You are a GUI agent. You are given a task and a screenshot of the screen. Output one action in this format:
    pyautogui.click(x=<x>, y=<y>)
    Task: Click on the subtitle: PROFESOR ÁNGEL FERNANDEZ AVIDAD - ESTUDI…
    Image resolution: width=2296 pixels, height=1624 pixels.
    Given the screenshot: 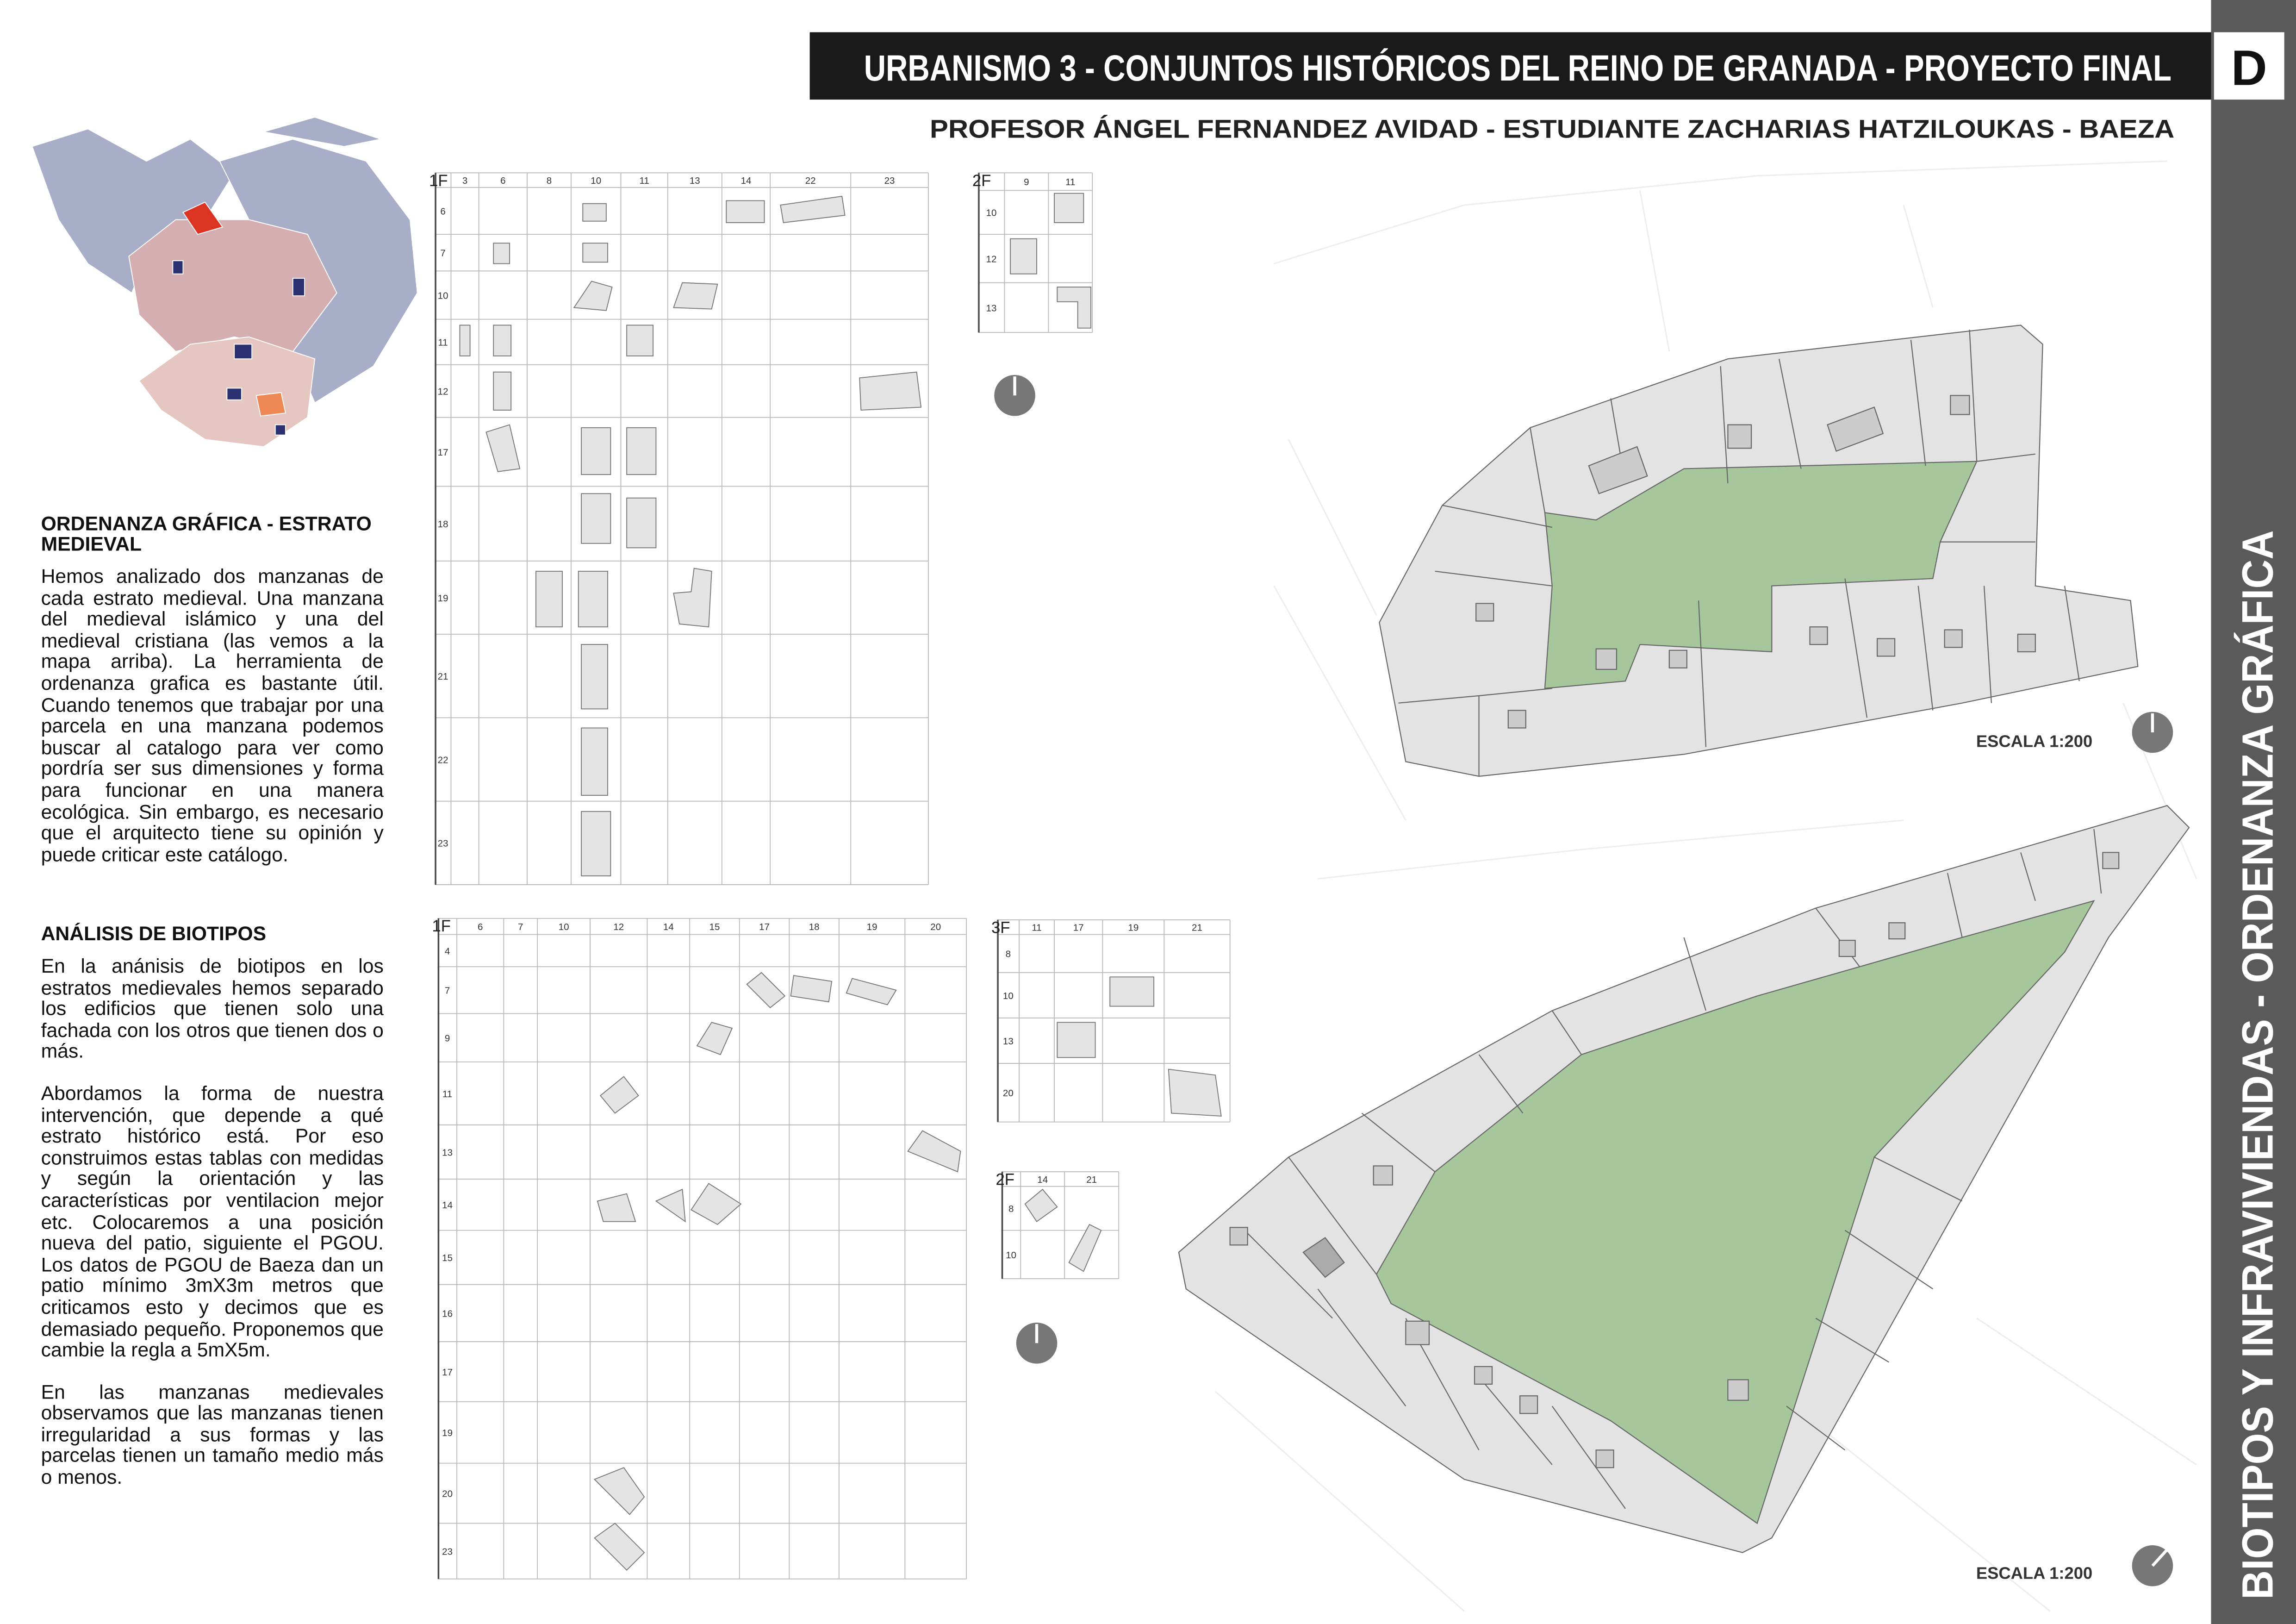 What is the action you would take?
    pyautogui.click(x=1552, y=128)
    